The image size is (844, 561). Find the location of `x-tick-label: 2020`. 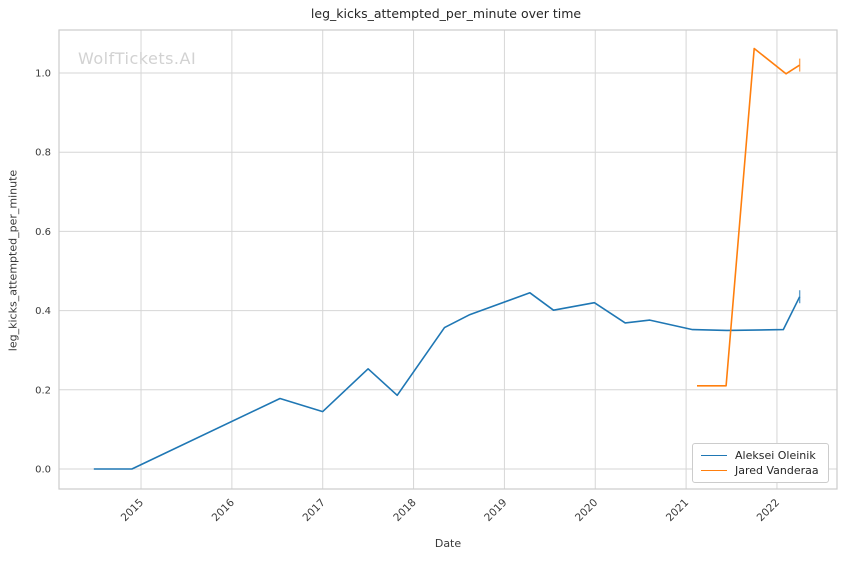

x-tick-label: 2020 is located at coordinates (586, 510).